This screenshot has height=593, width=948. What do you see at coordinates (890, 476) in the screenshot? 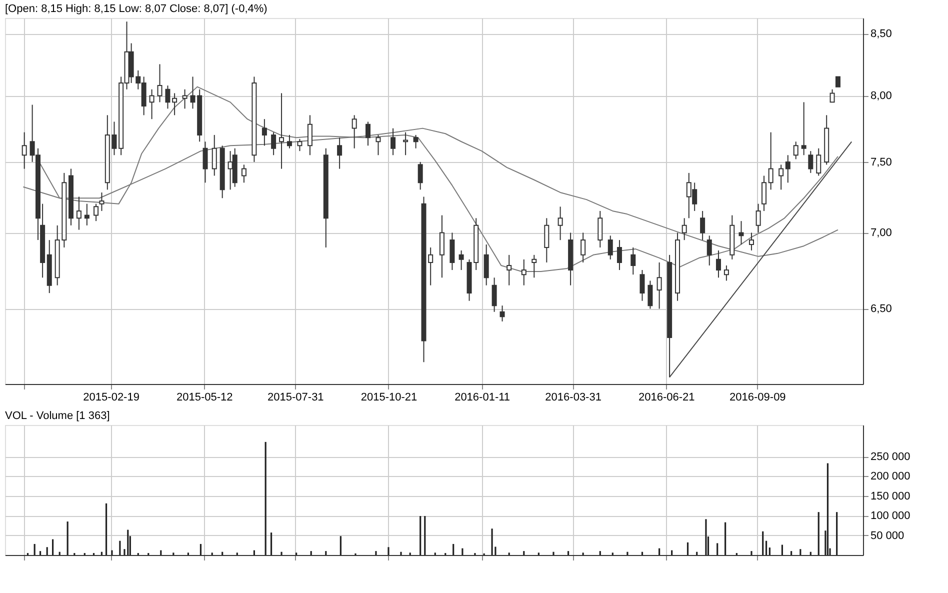
I see `y-tick-label: 200 000` at bounding box center [890, 476].